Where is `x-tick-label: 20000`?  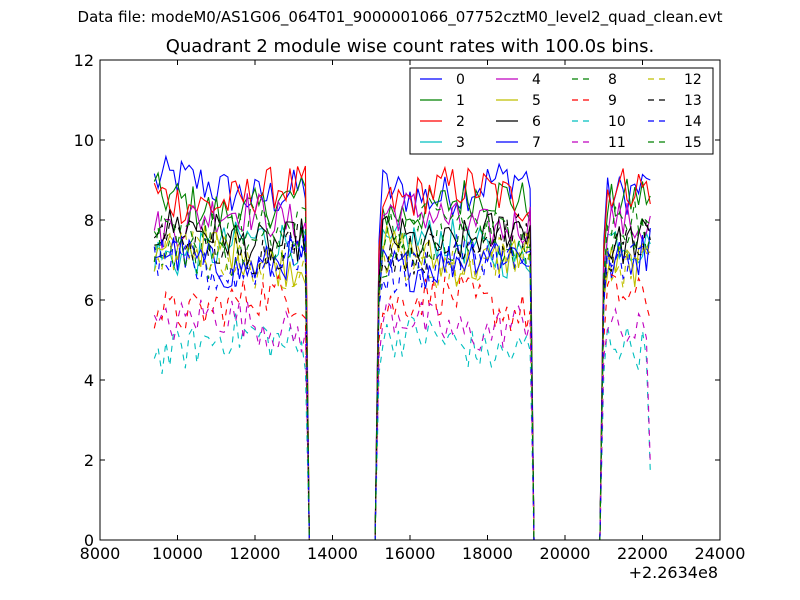 x-tick-label: 20000 is located at coordinates (565, 553).